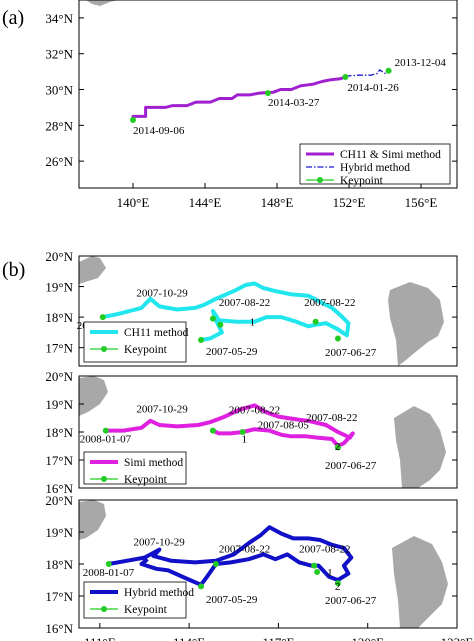  Describe the element at coordinates (153, 463) in the screenshot. I see `legend-label: Simi method` at that location.